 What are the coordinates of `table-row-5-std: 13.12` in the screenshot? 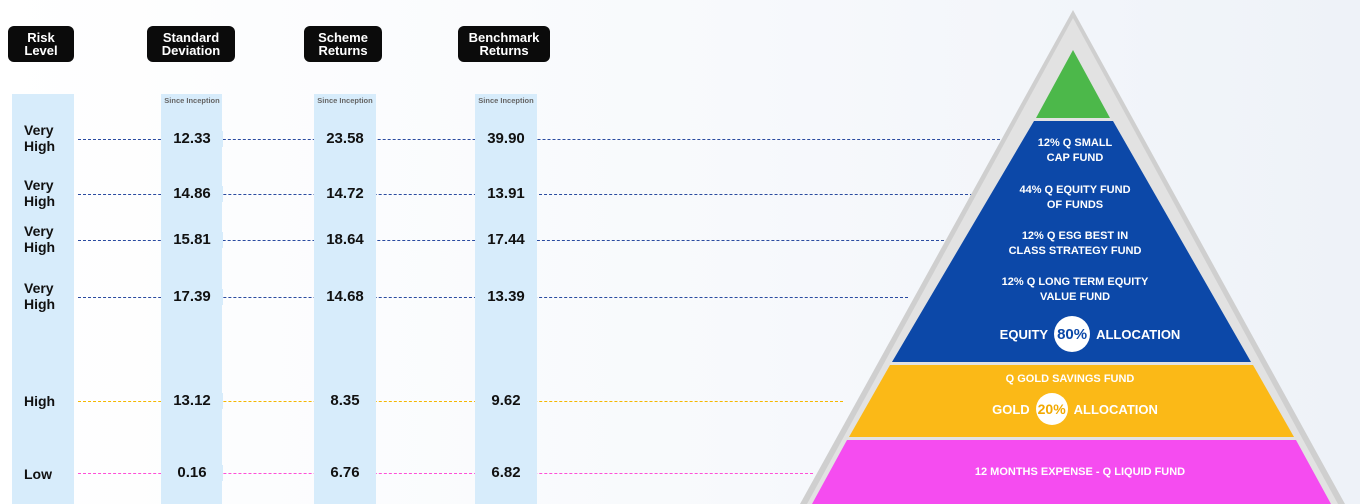 It's located at (192, 401).